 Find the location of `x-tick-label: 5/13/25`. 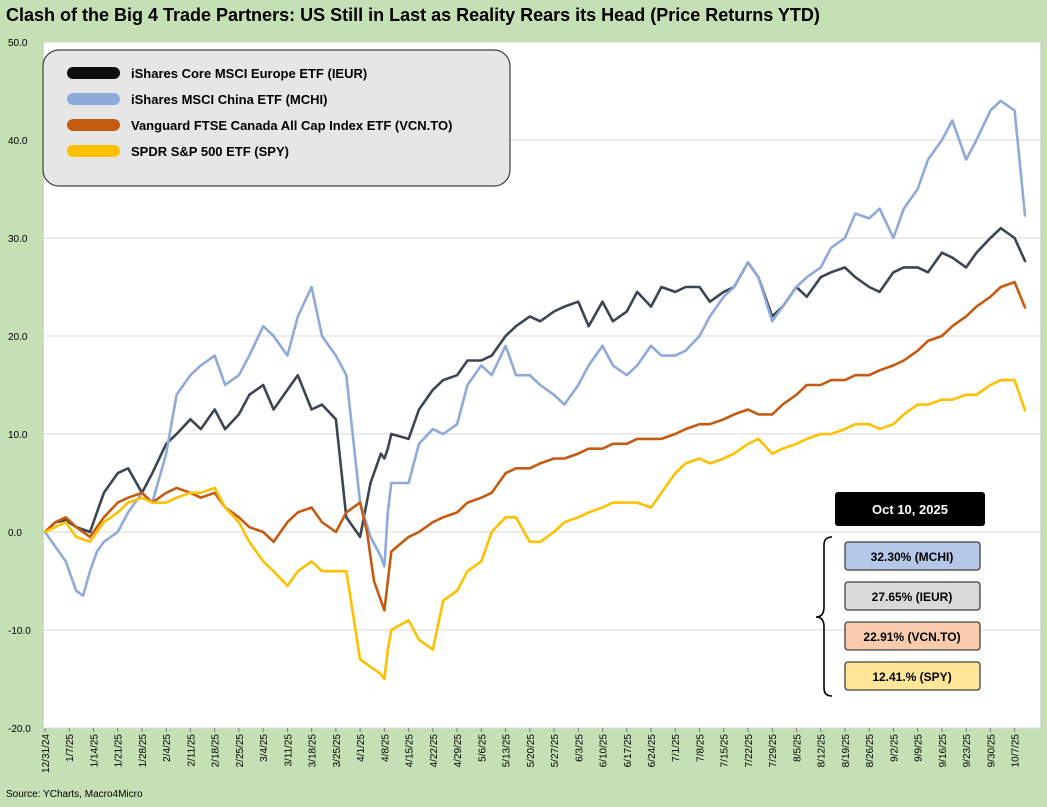

x-tick-label: 5/13/25 is located at coordinates (507, 751).